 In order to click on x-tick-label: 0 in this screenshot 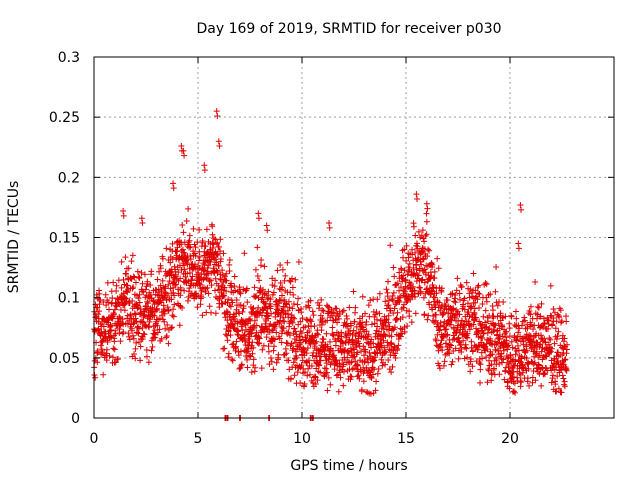, I will do `click(94, 439)`.